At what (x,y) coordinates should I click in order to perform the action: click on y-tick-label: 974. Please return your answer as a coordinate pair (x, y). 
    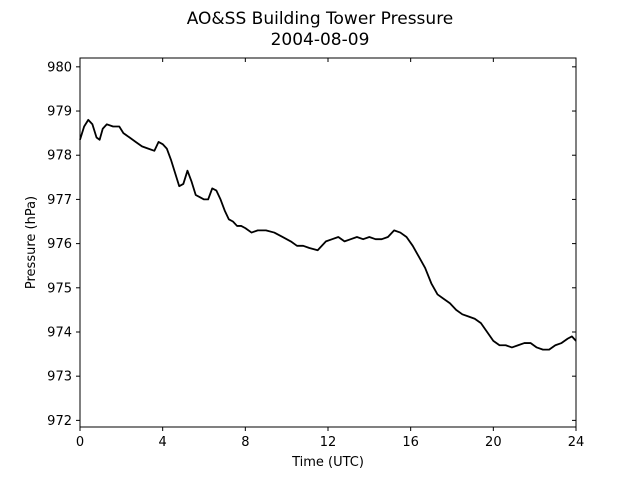
    Looking at the image, I should click on (59, 332).